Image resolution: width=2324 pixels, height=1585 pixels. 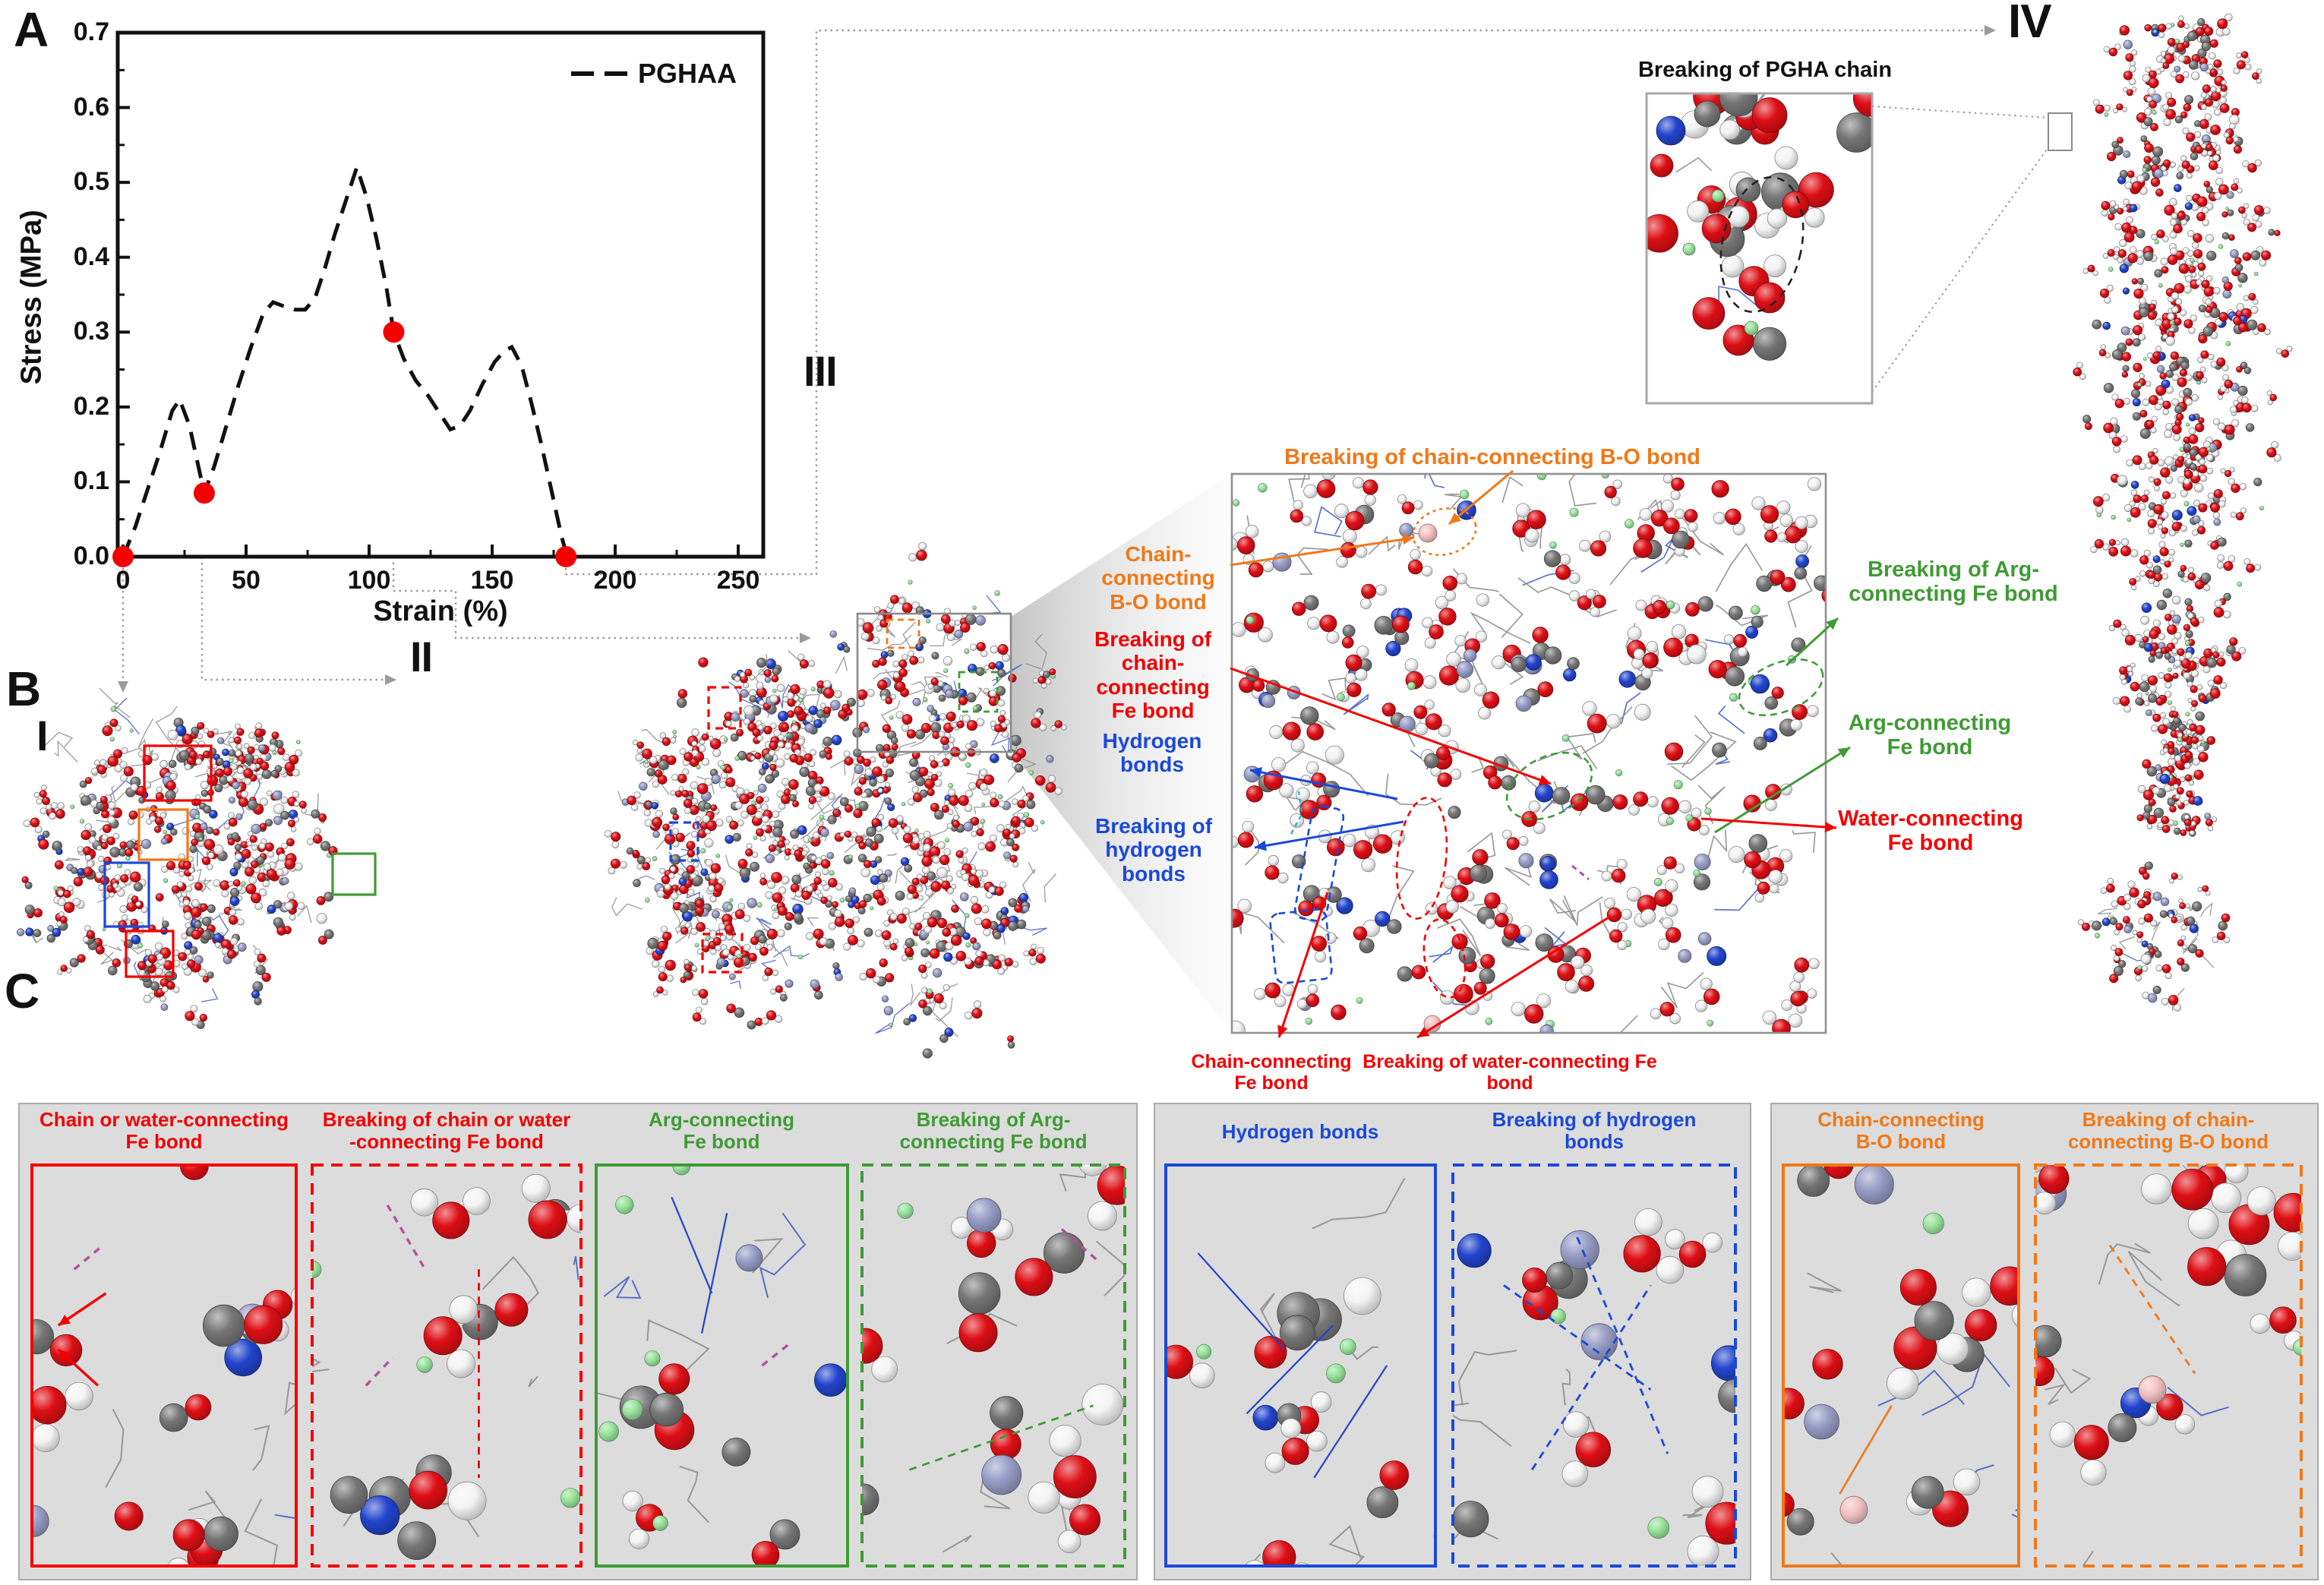 I want to click on bond-marker-box-orange, so click(x=163, y=834).